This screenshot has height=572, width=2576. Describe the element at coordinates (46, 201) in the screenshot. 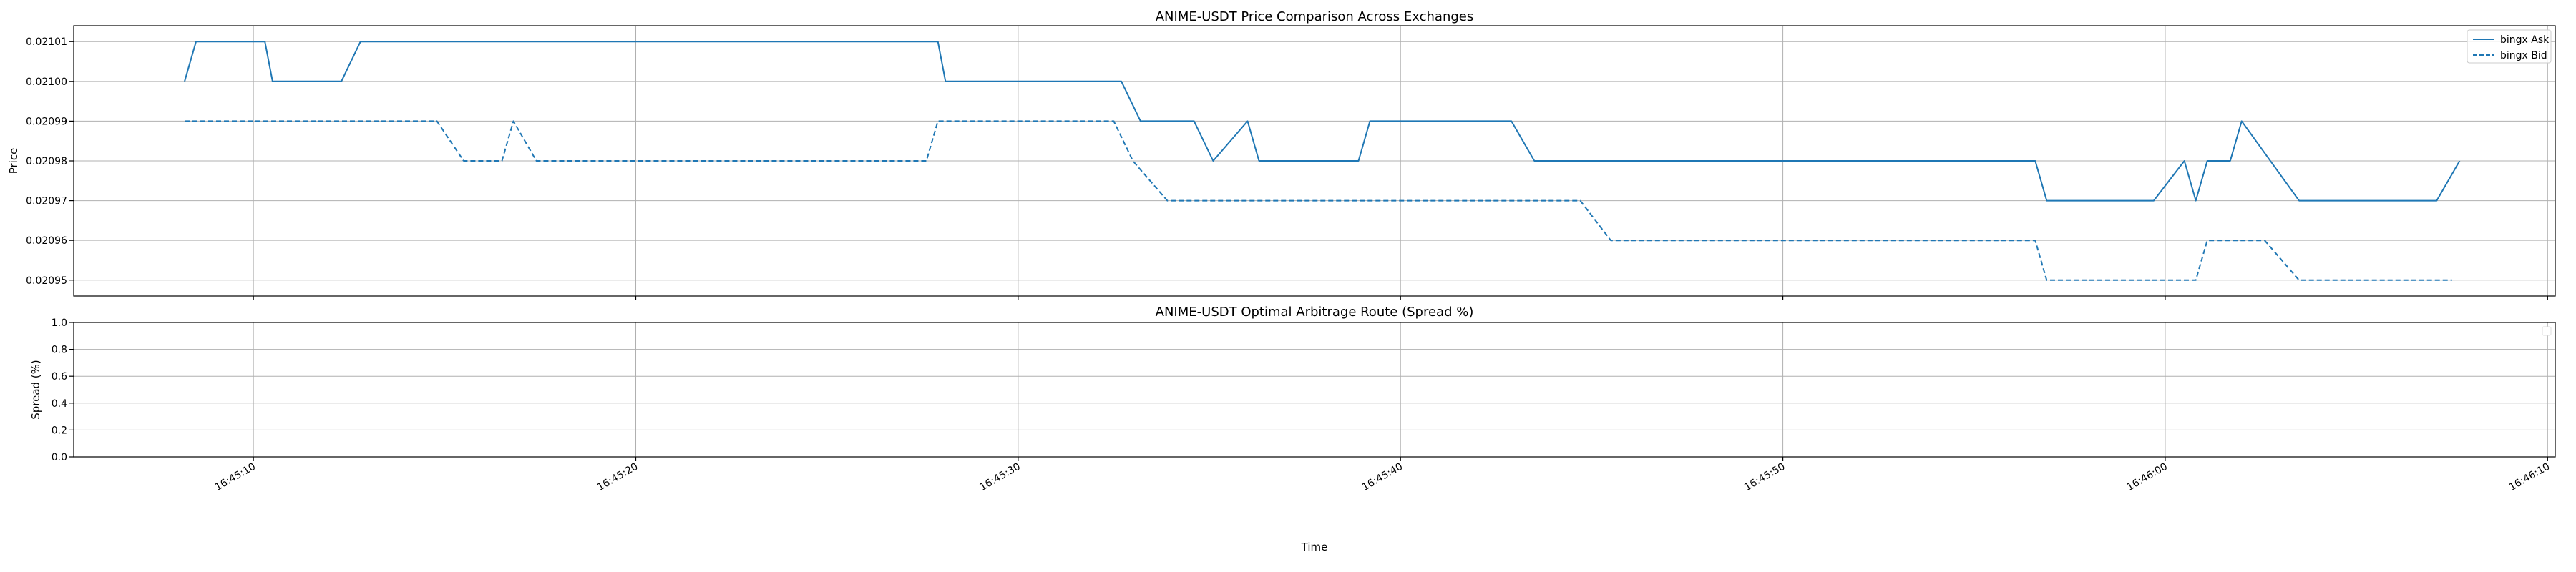

I see `y-tick-label: 0.02097` at that location.